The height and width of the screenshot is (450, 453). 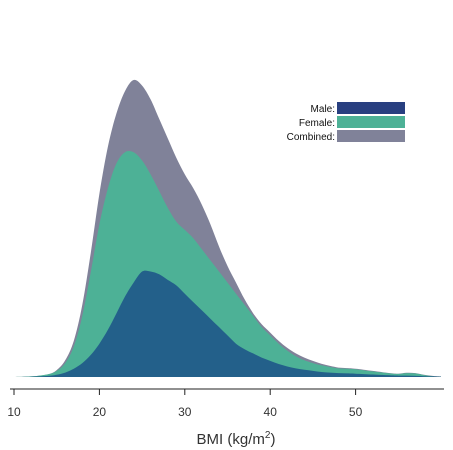 I want to click on x-tick-label-50: 50, so click(x=356, y=412).